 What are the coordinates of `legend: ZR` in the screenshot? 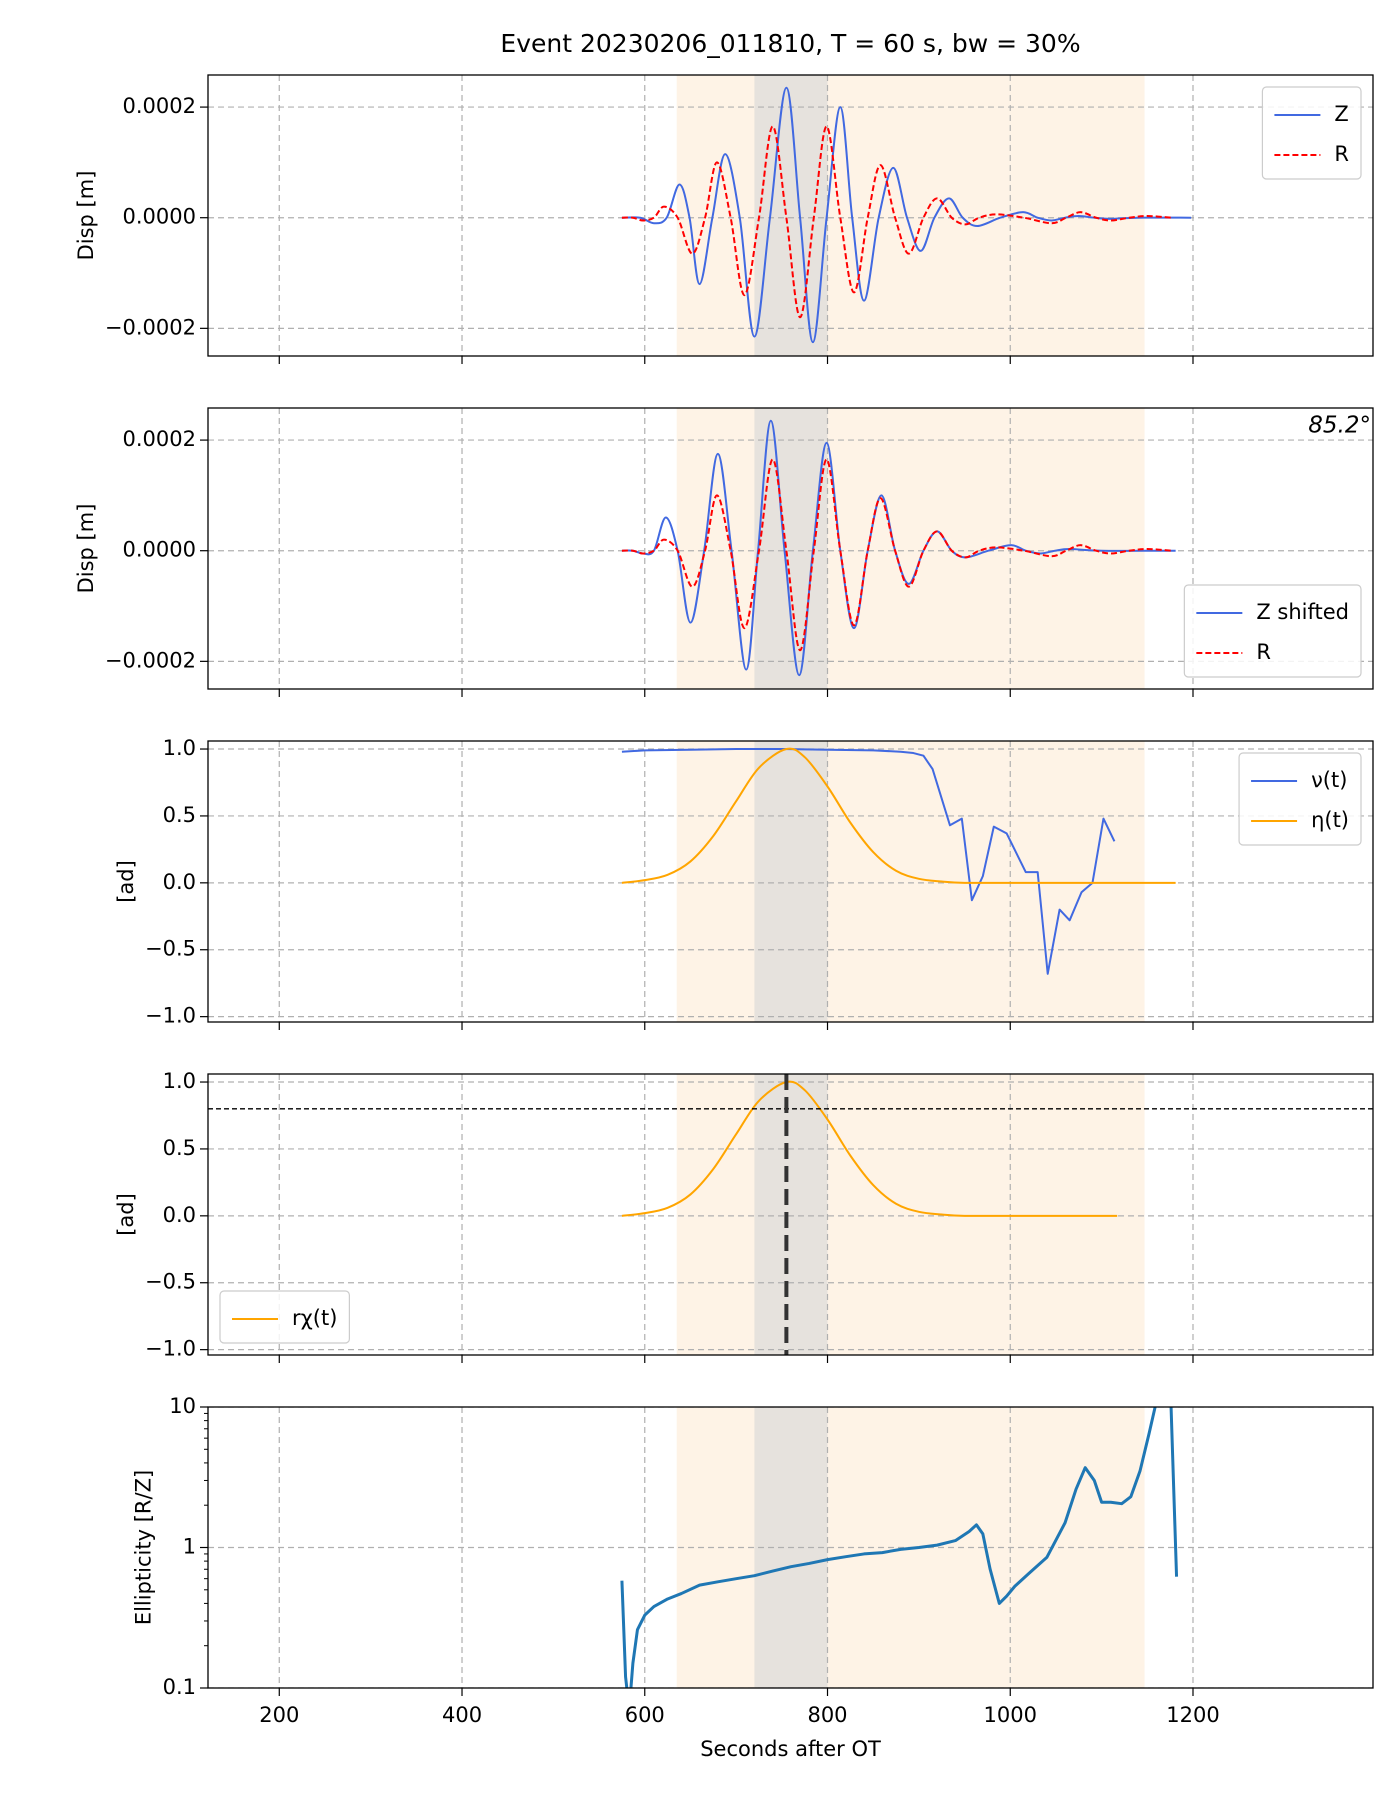 It's located at (1311, 133).